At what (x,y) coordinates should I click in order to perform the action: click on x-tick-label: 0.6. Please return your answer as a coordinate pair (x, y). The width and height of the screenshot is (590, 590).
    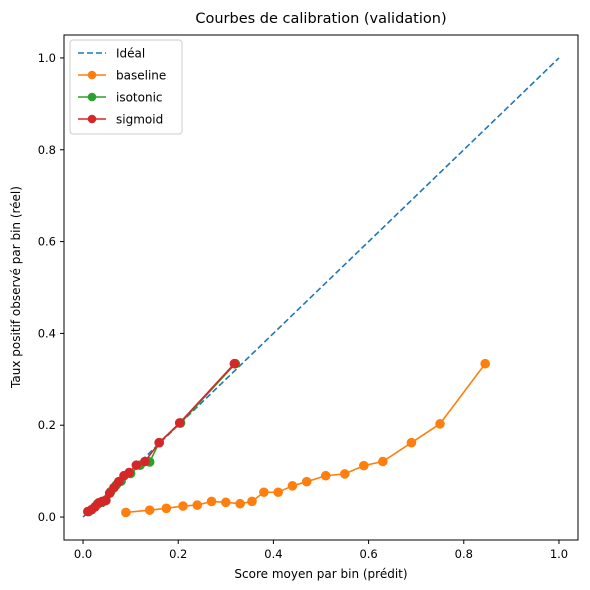
    Looking at the image, I should click on (368, 554).